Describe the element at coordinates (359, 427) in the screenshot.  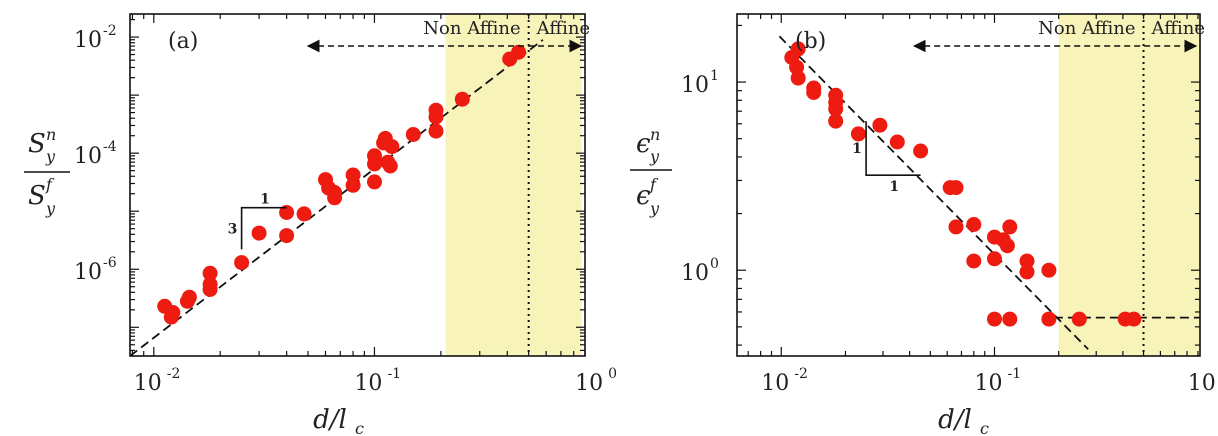
I see `panel-a-xlabel-sub: c` at that location.